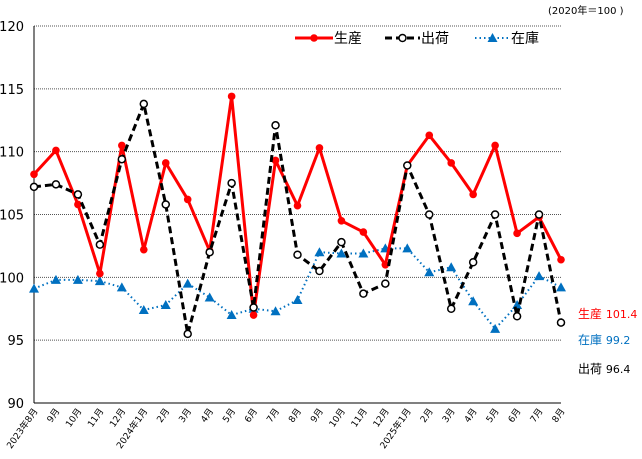  What do you see at coordinates (435, 39) in the screenshot?
I see `legend-label: 出荷` at bounding box center [435, 39].